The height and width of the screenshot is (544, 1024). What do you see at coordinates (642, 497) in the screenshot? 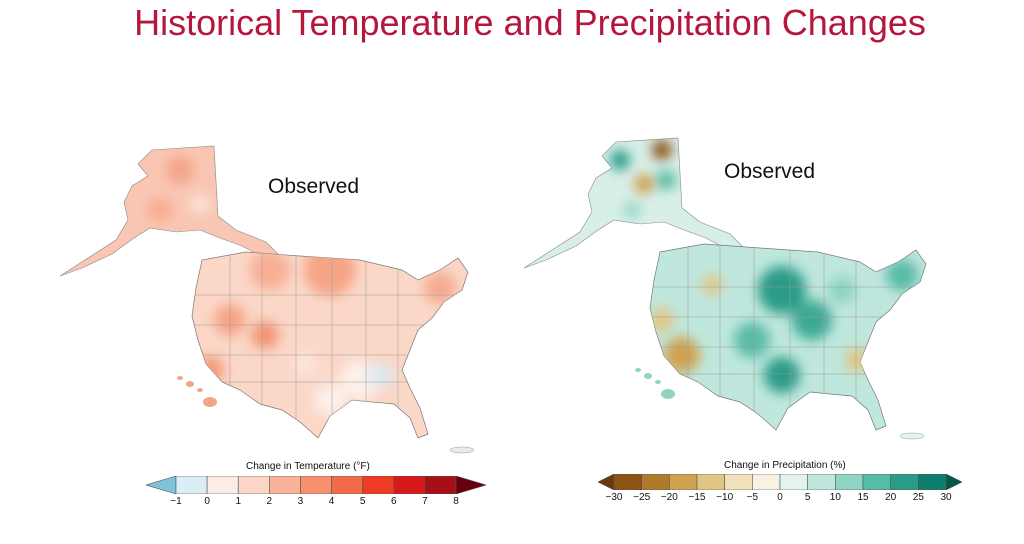
I see `tick-label: −25` at bounding box center [642, 497].